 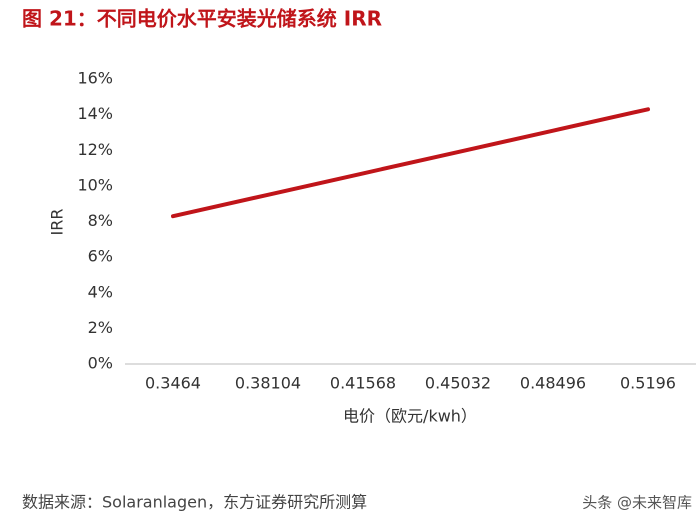 I want to click on source-note: 数据来源：Solaranlagen，东方证券研究所测算, so click(x=194, y=502).